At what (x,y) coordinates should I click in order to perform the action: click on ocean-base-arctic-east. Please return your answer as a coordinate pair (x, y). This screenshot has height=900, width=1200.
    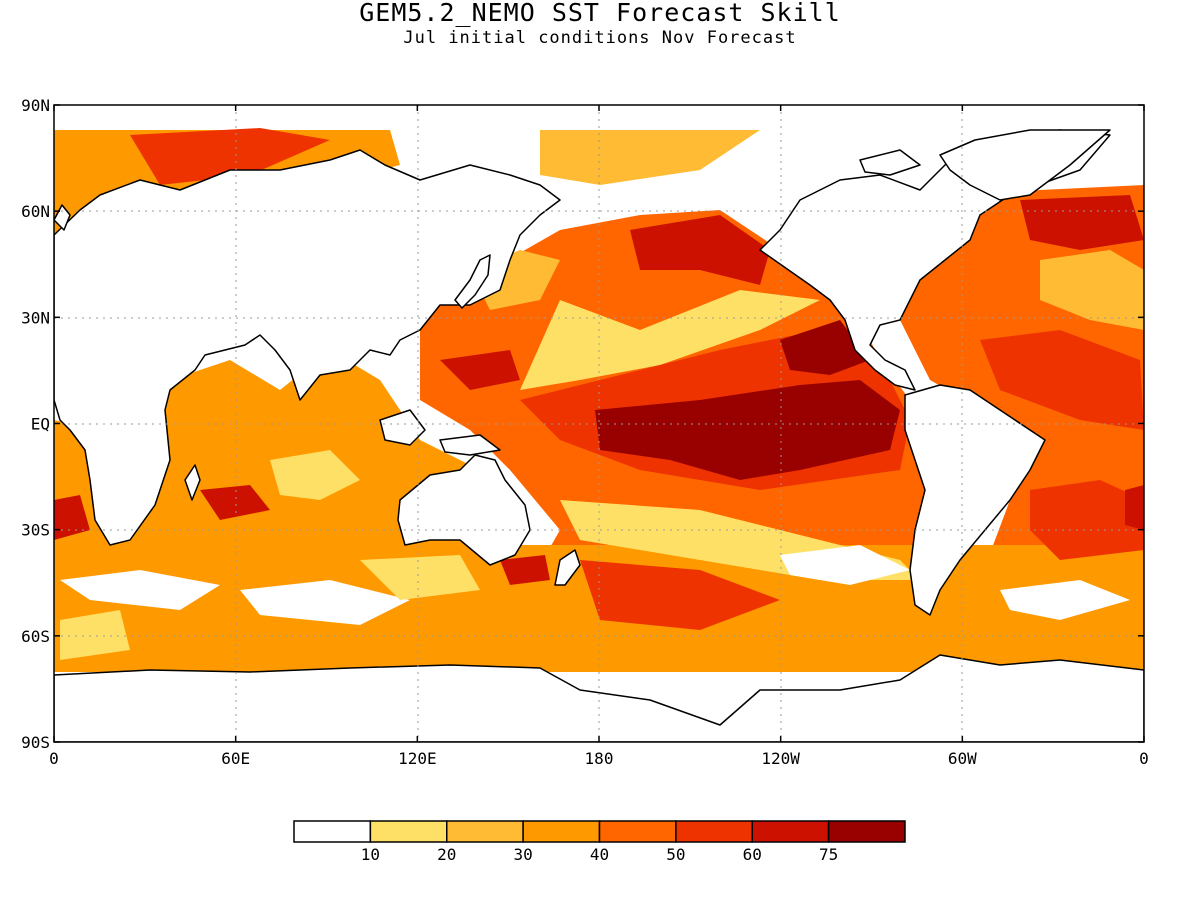
    Looking at the image, I should click on (650, 157).